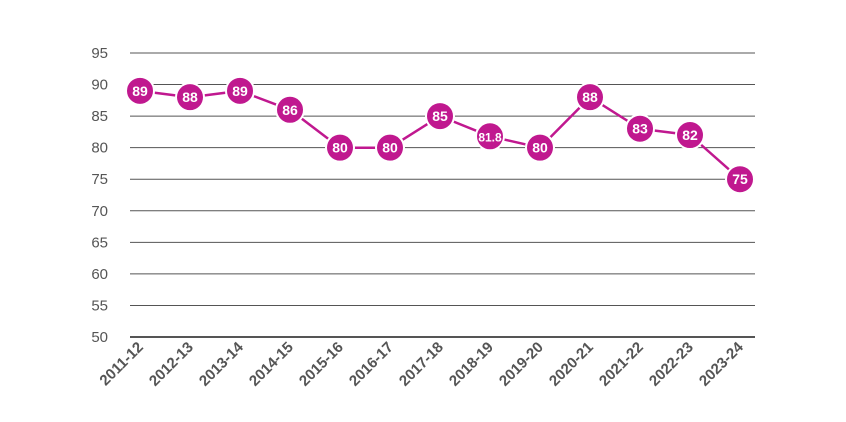 This screenshot has width=846, height=422. Describe the element at coordinates (121, 364) in the screenshot. I see `x-tick-label: 2011-12` at that location.